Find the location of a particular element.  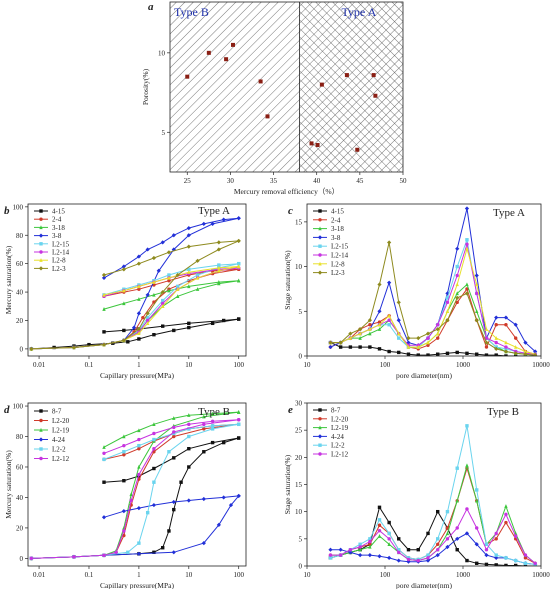

y-tick-label: 25 is located at coordinates (299, 431).